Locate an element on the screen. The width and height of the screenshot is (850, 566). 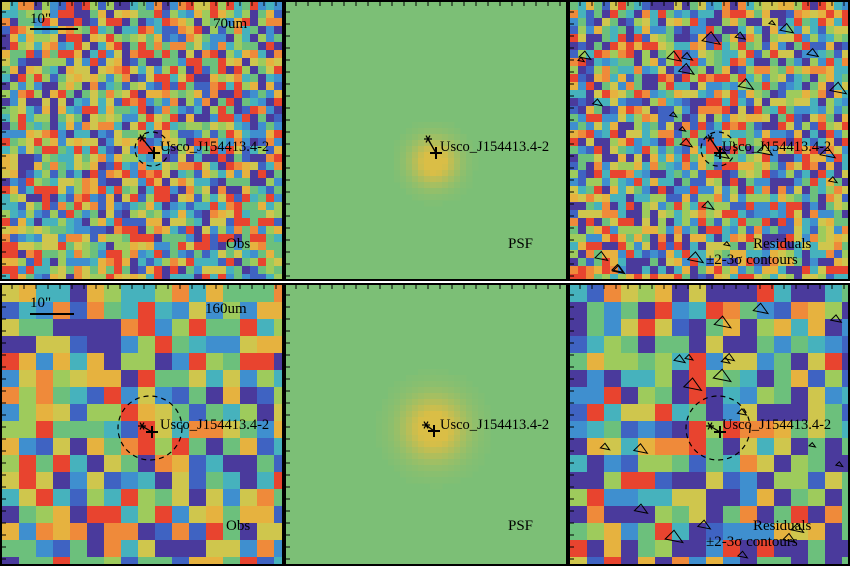
panel-label: Obs is located at coordinates (238, 526).